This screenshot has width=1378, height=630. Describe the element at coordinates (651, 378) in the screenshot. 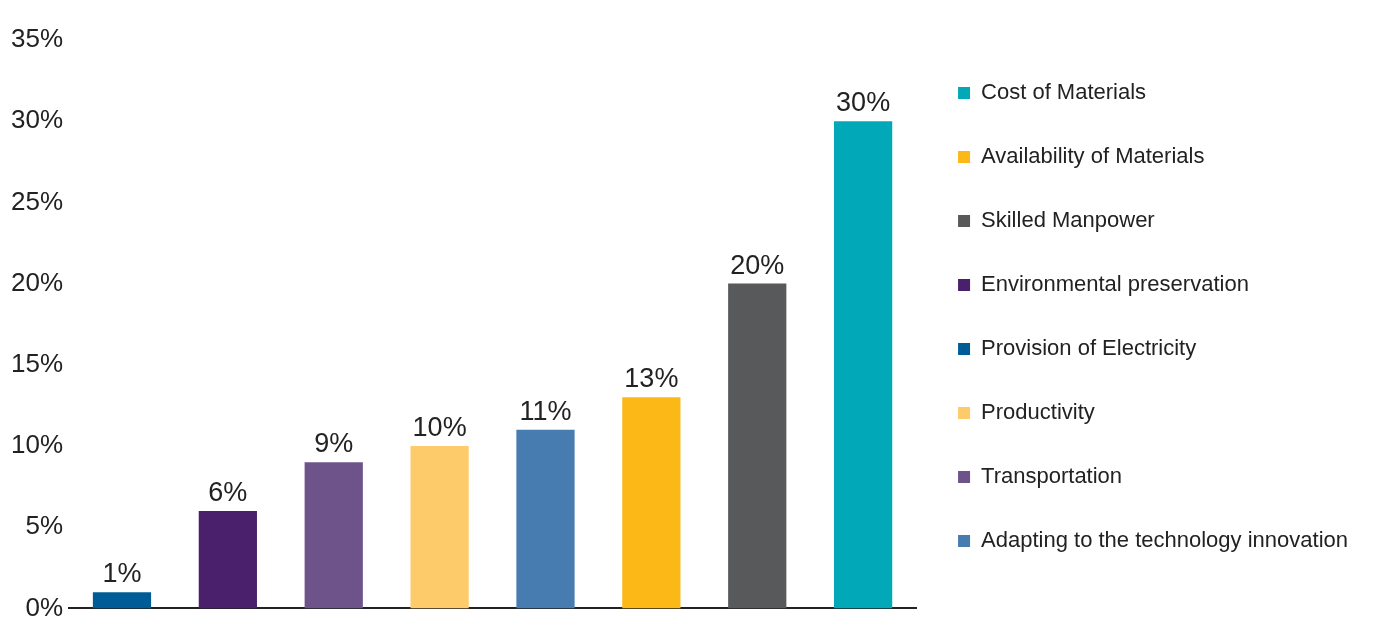

I see `data-label: 13%` at that location.